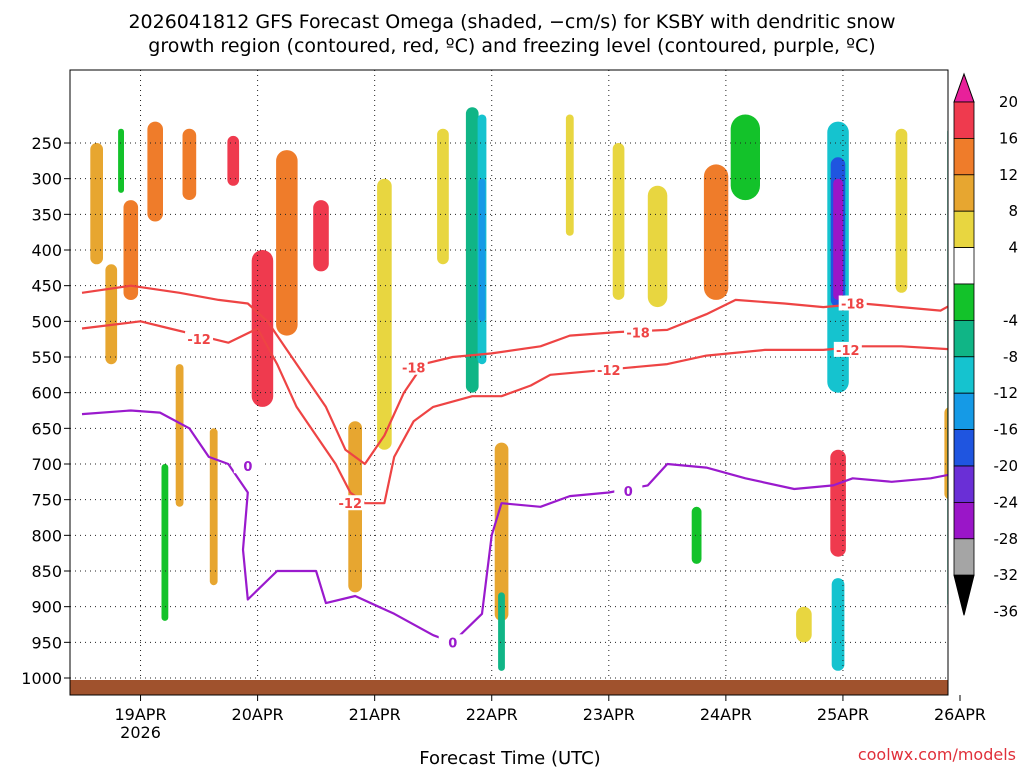 Image resolution: width=1024 pixels, height=768 pixels. What do you see at coordinates (726, 714) in the screenshot?
I see `x-tick-label: 24APR` at bounding box center [726, 714].